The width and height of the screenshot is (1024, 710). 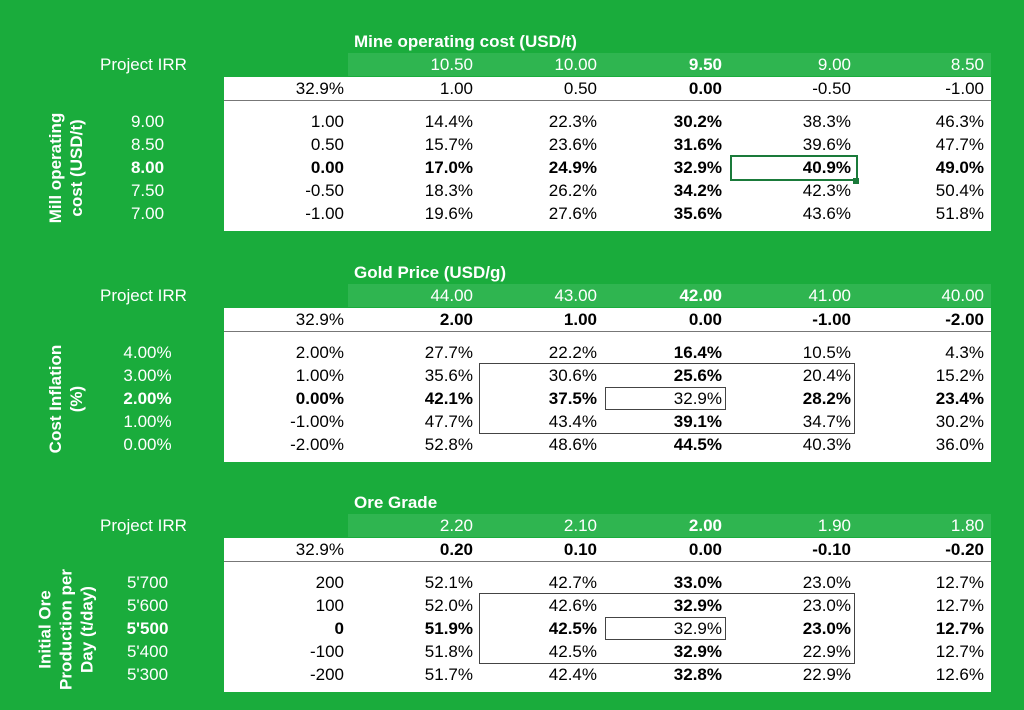 What do you see at coordinates (572, 144) in the screenshot?
I see `irr-cell: 23.6%` at bounding box center [572, 144].